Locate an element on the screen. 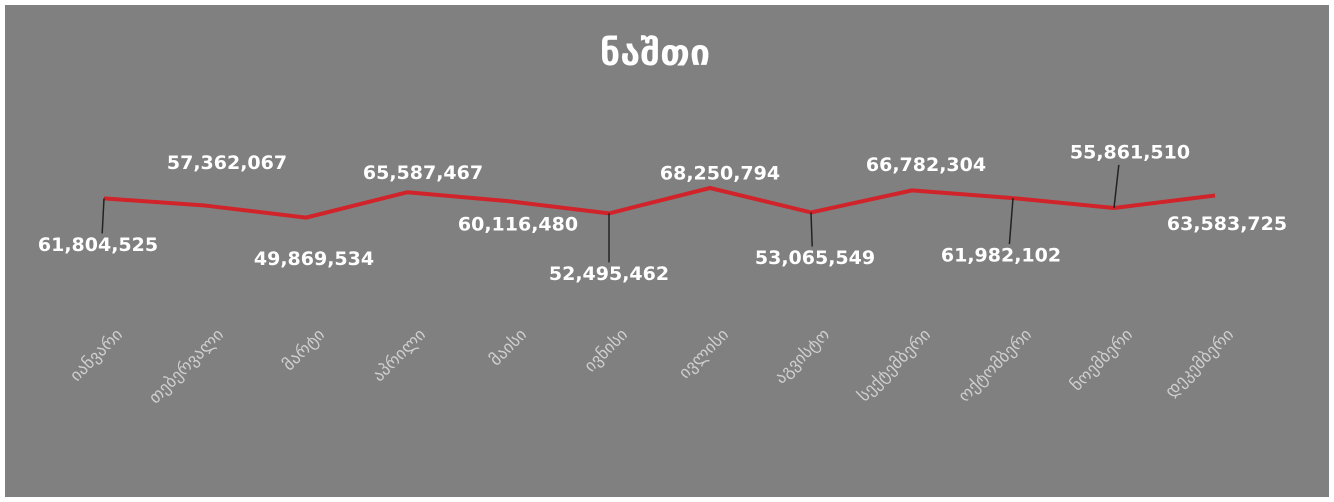  data-label: 60,116,480 is located at coordinates (518, 225).